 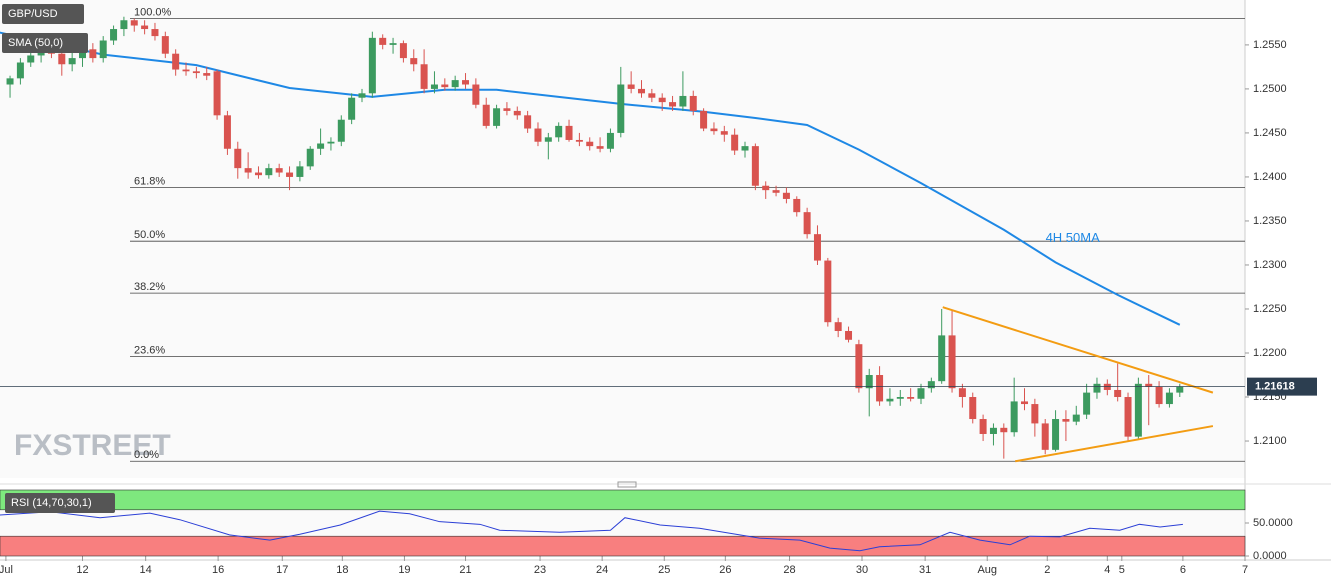 I want to click on label-text: RSI (14,70,30,1), so click(x=51, y=503).